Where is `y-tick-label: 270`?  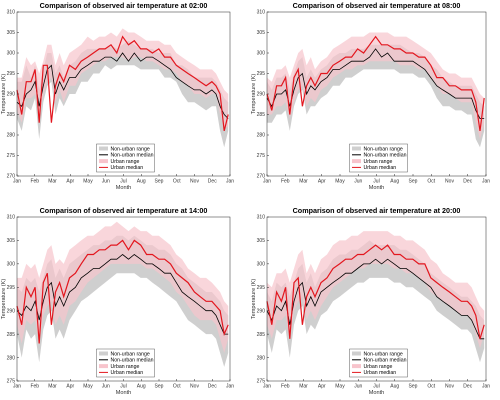
y-tick-label: 270 is located at coordinates (11, 177).